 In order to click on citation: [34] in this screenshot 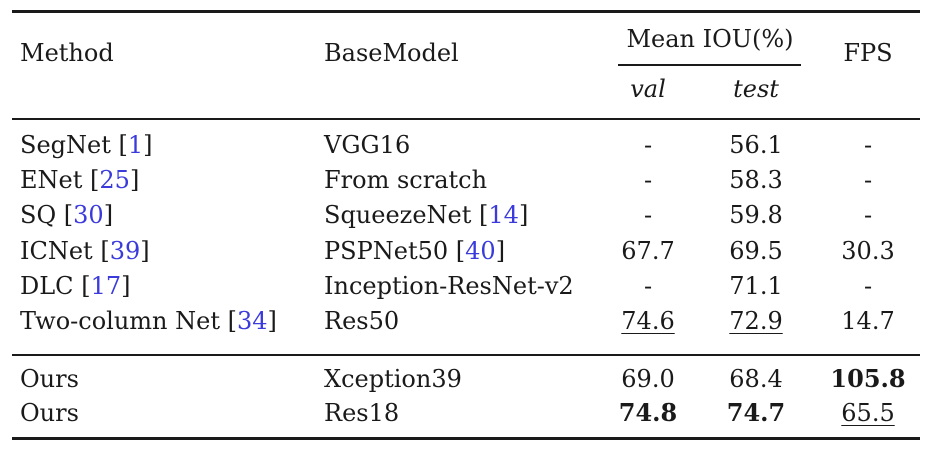, I will do `click(252, 321)`.